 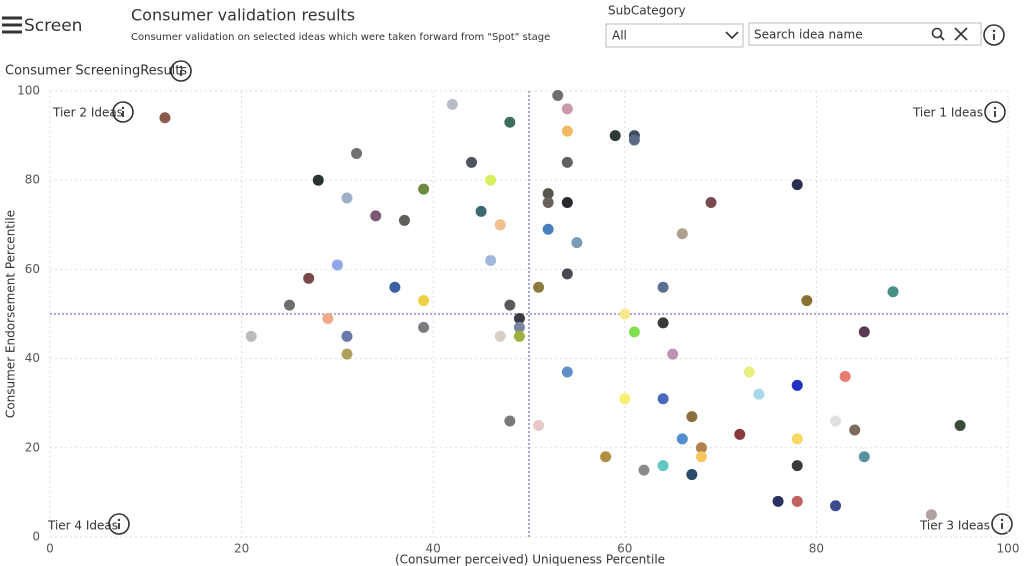 What do you see at coordinates (1008, 549) in the screenshot?
I see `x-tick-label: 100` at bounding box center [1008, 549].